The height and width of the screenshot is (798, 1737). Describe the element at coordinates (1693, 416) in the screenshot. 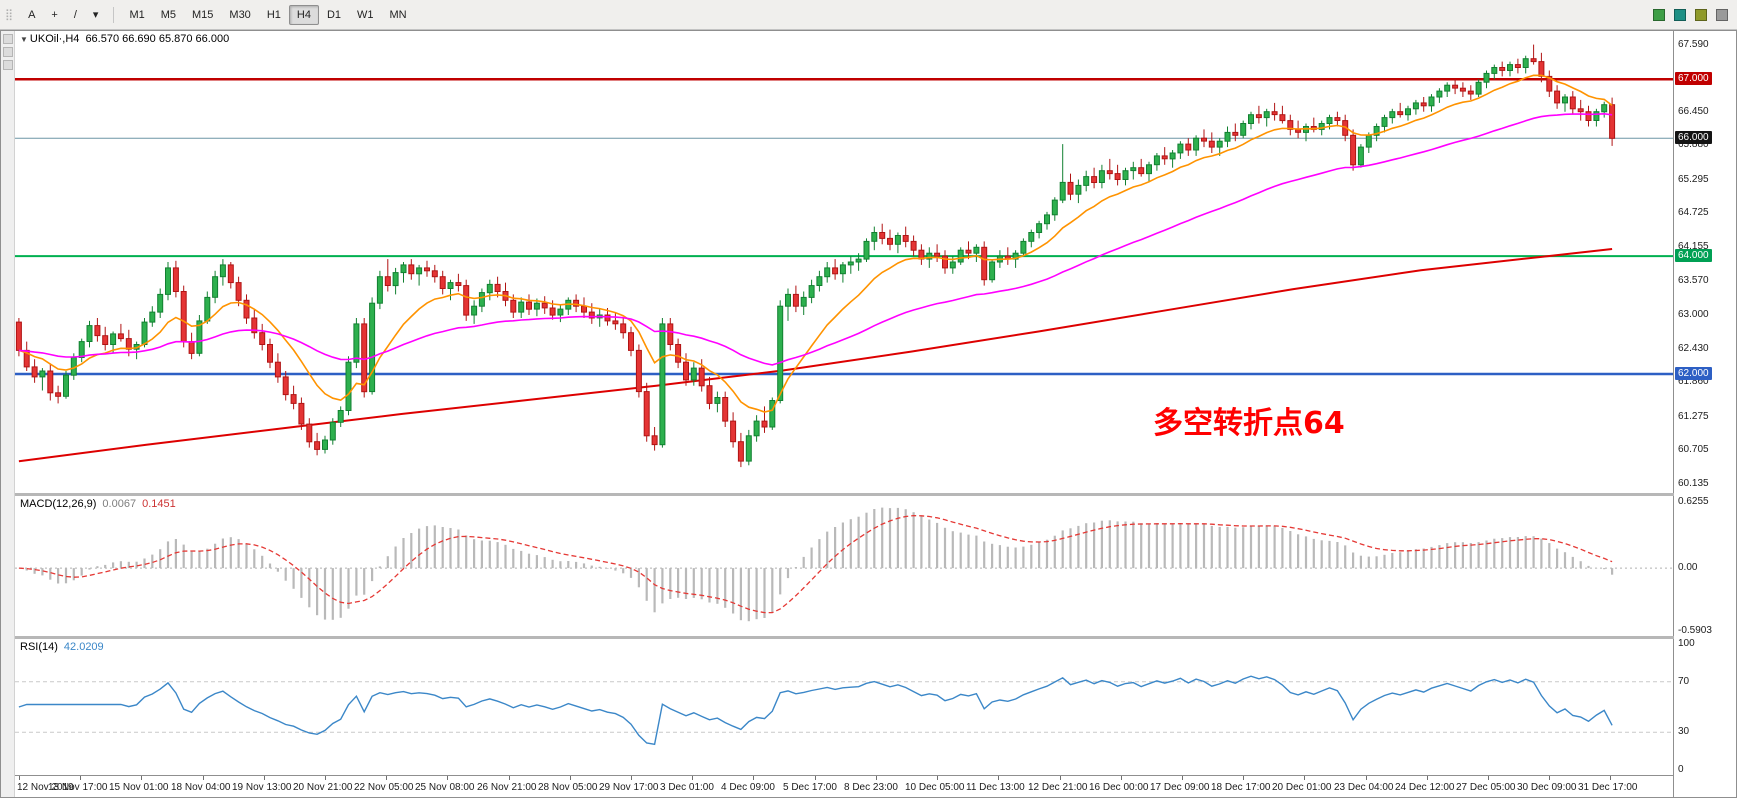

I see `price-tick-label: 61.275` at that location.